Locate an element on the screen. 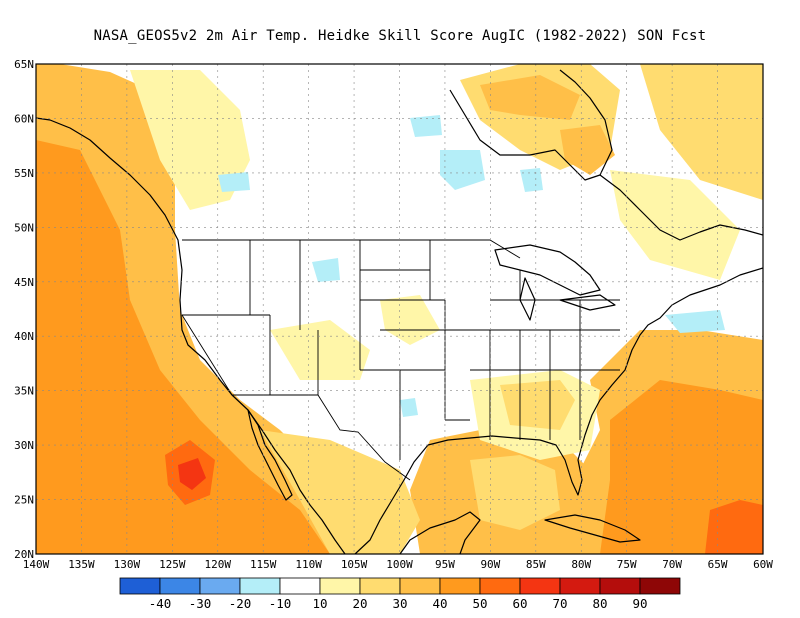 This screenshot has width=800, height=618. colorbar-label: 10 is located at coordinates (319, 603).